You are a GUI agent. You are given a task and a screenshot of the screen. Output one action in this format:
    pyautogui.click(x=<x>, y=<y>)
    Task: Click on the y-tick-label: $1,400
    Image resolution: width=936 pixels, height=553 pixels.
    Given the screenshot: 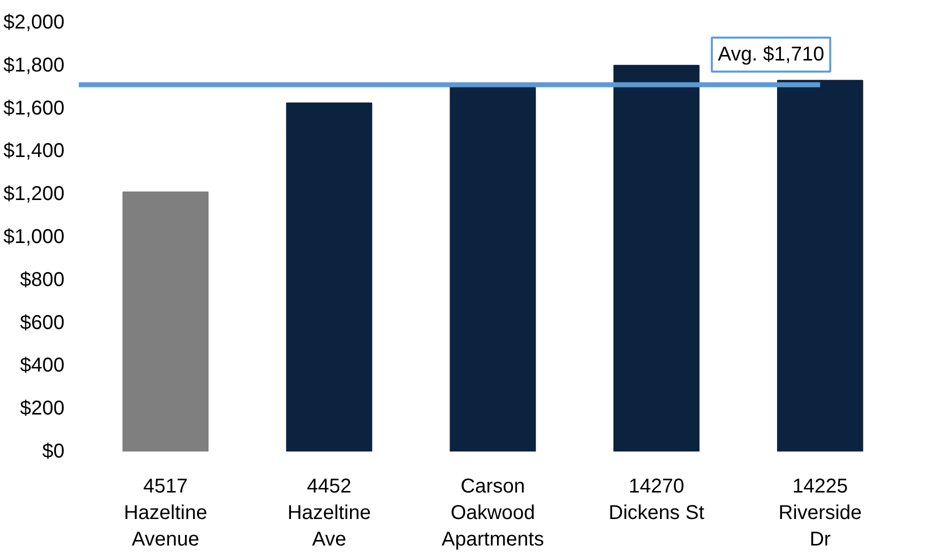 What is the action you would take?
    pyautogui.click(x=33, y=151)
    